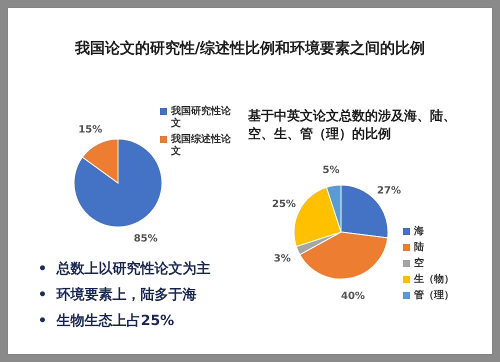 The width and height of the screenshot is (500, 362). What do you see at coordinates (434, 280) in the screenshot?
I see `legend-label: 生（物）` at bounding box center [434, 280].